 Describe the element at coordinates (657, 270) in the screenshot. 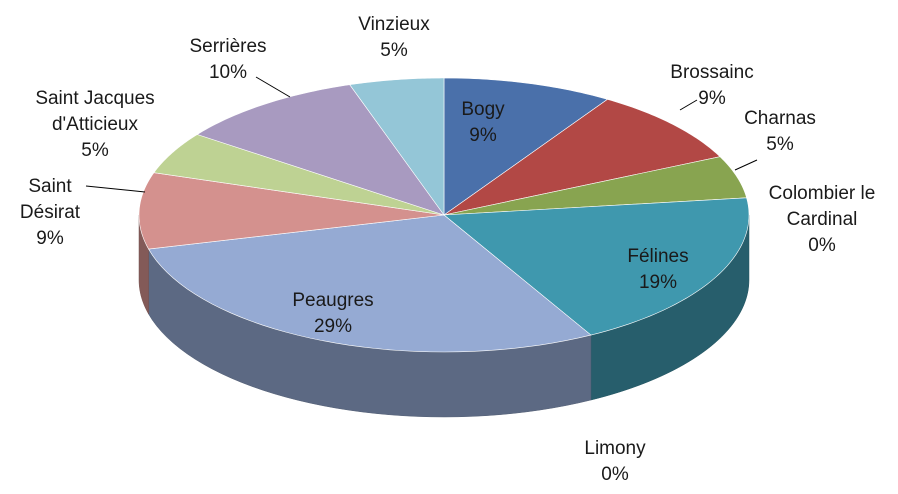

I see `data-label: Félines 19%` at that location.